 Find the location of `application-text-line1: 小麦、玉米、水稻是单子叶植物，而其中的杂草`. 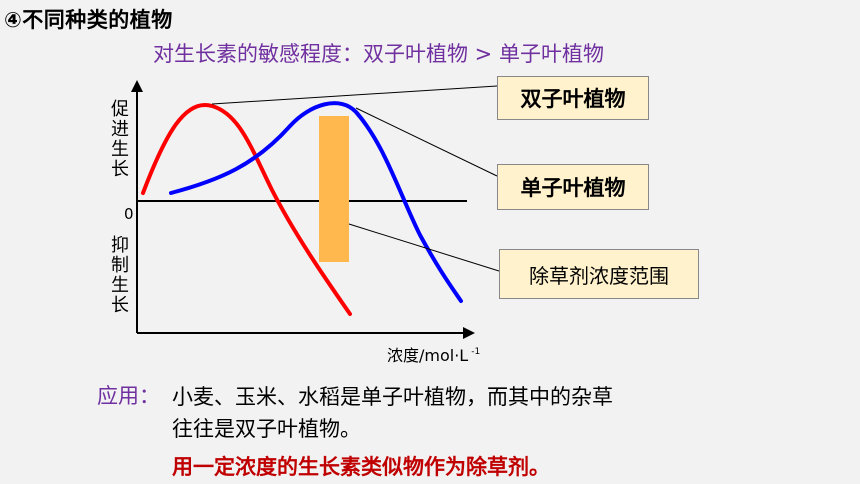

application-text-line1: 小麦、玉米、水稻是单子叶植物，而其中的杂草 is located at coordinates (392, 397).